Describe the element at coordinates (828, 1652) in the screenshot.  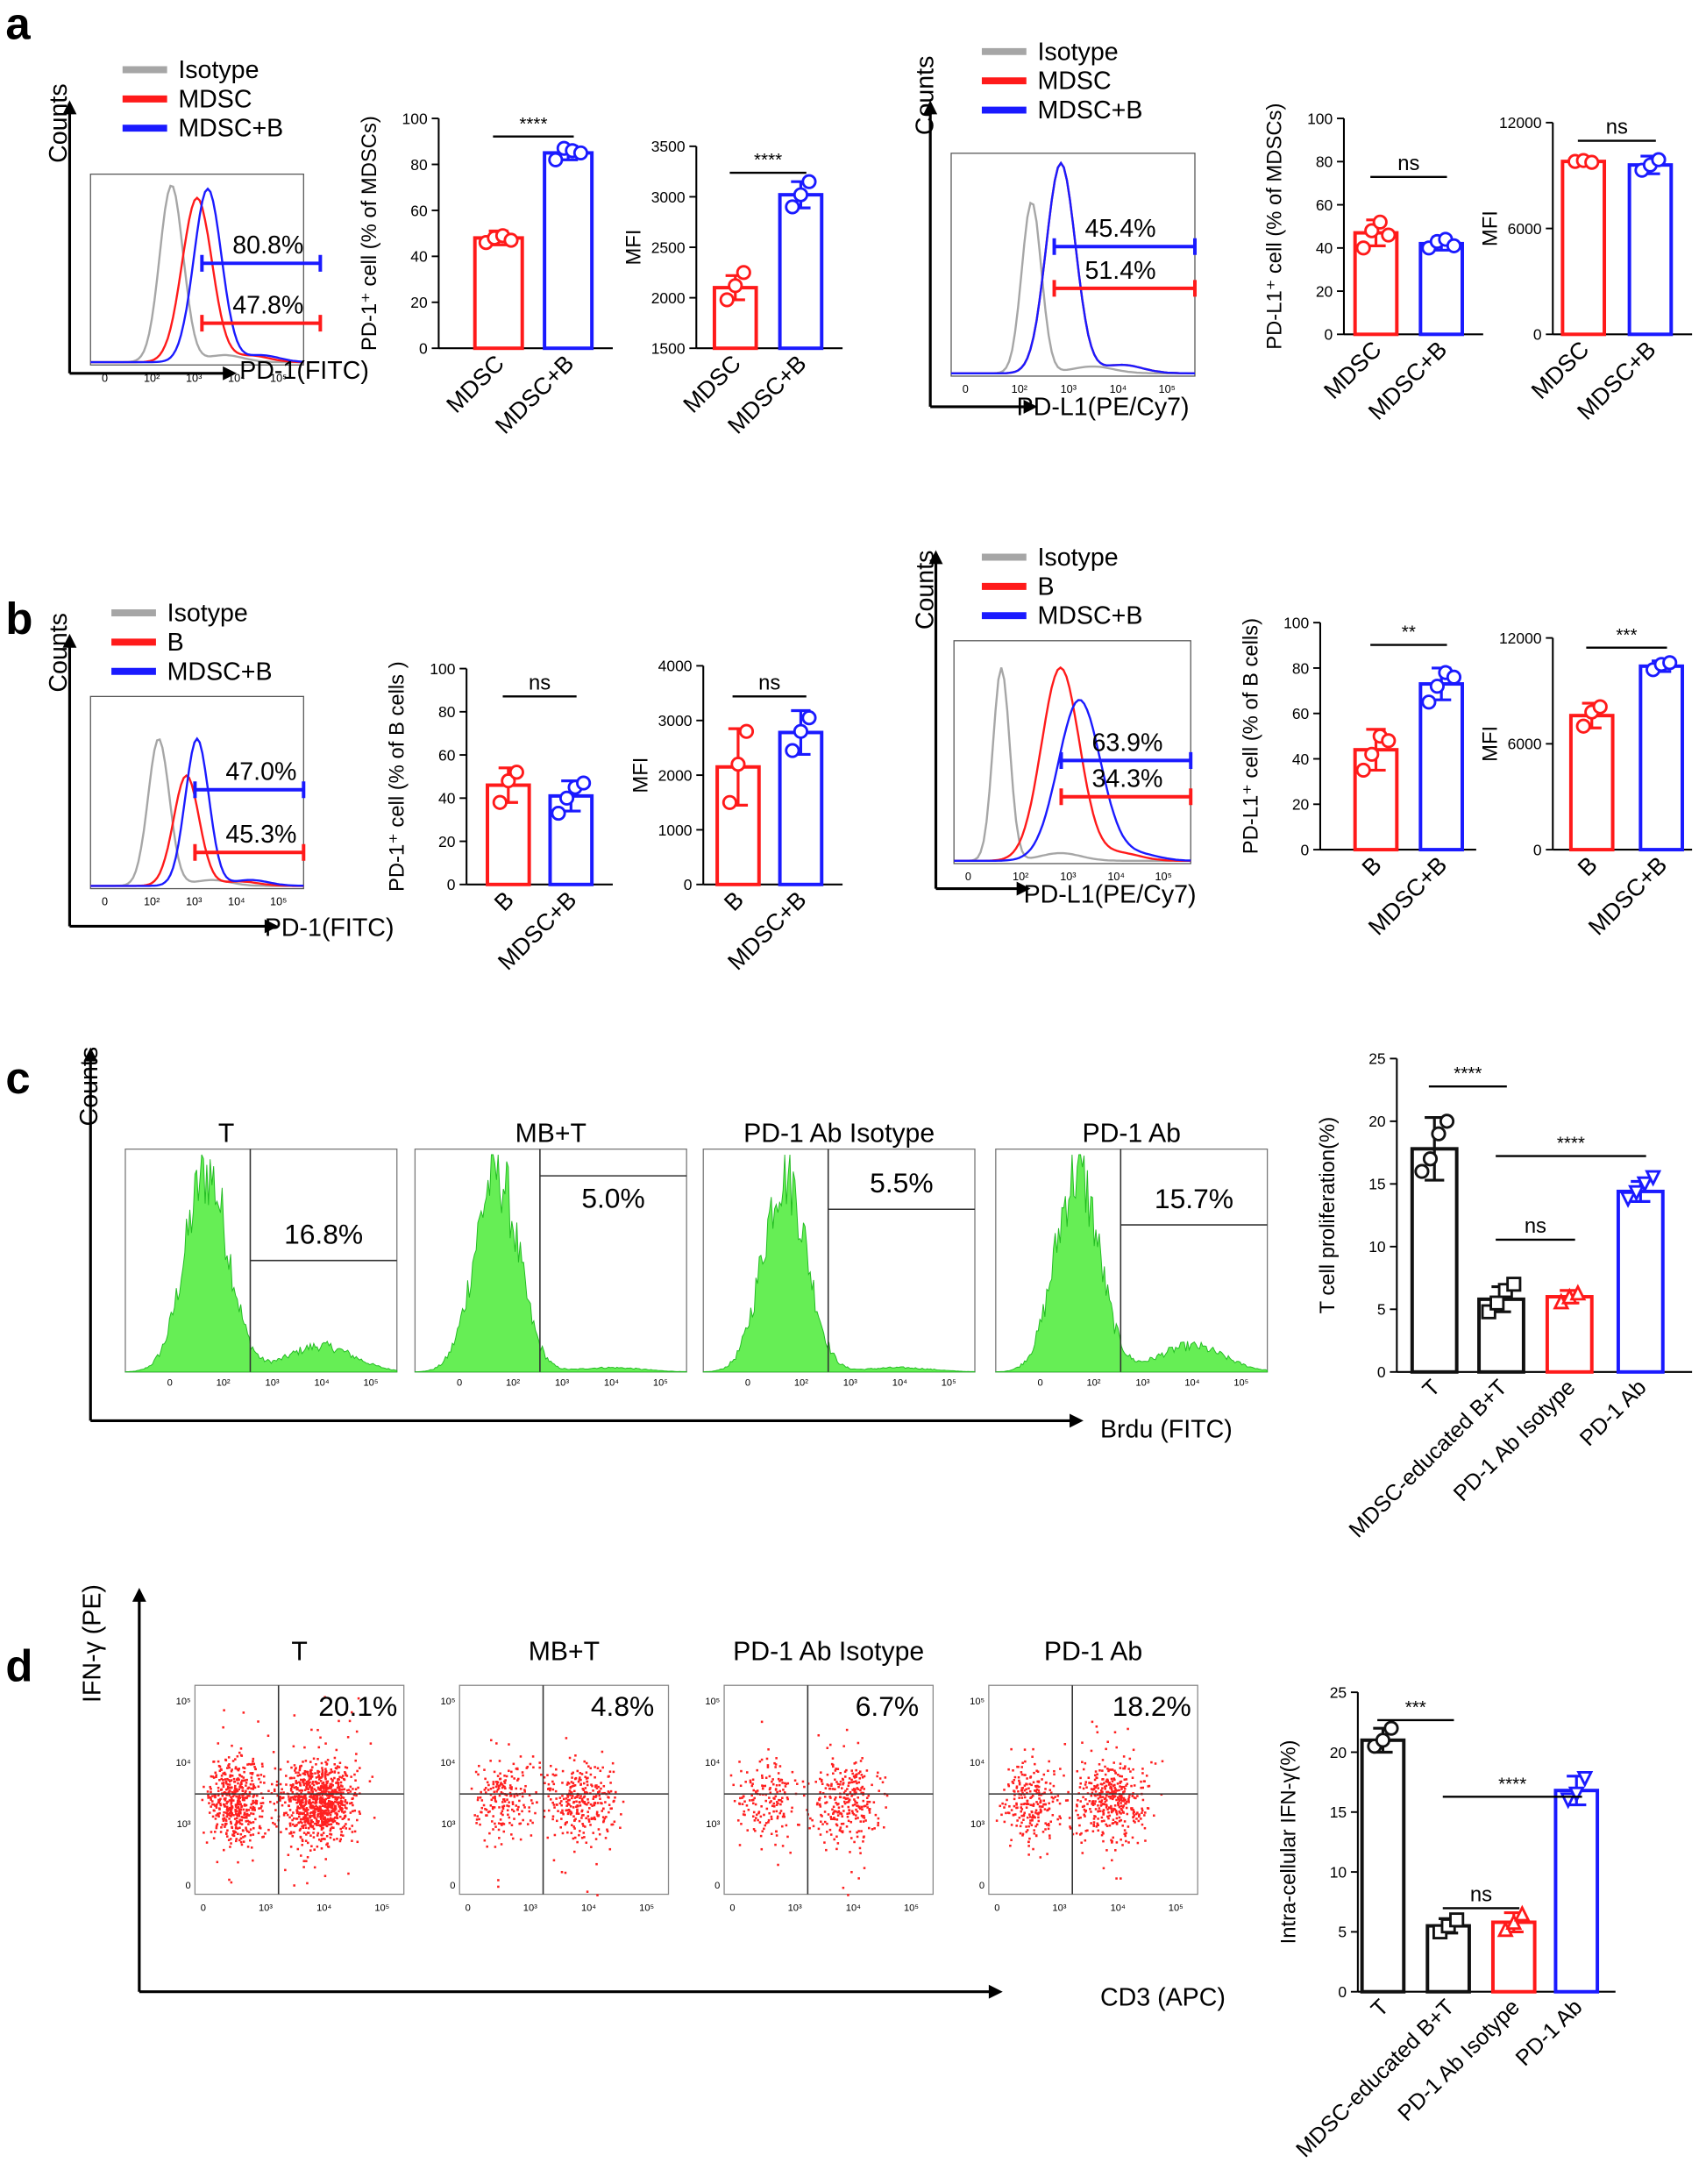
I see `plot-title: PD-1 Ab Isotype` at that location.